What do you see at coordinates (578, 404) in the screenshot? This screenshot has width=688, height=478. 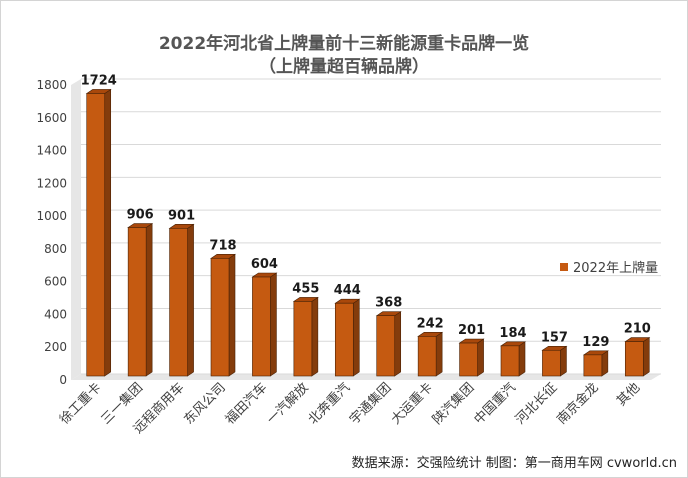 I see `category-label: 南京金龙` at bounding box center [578, 404].